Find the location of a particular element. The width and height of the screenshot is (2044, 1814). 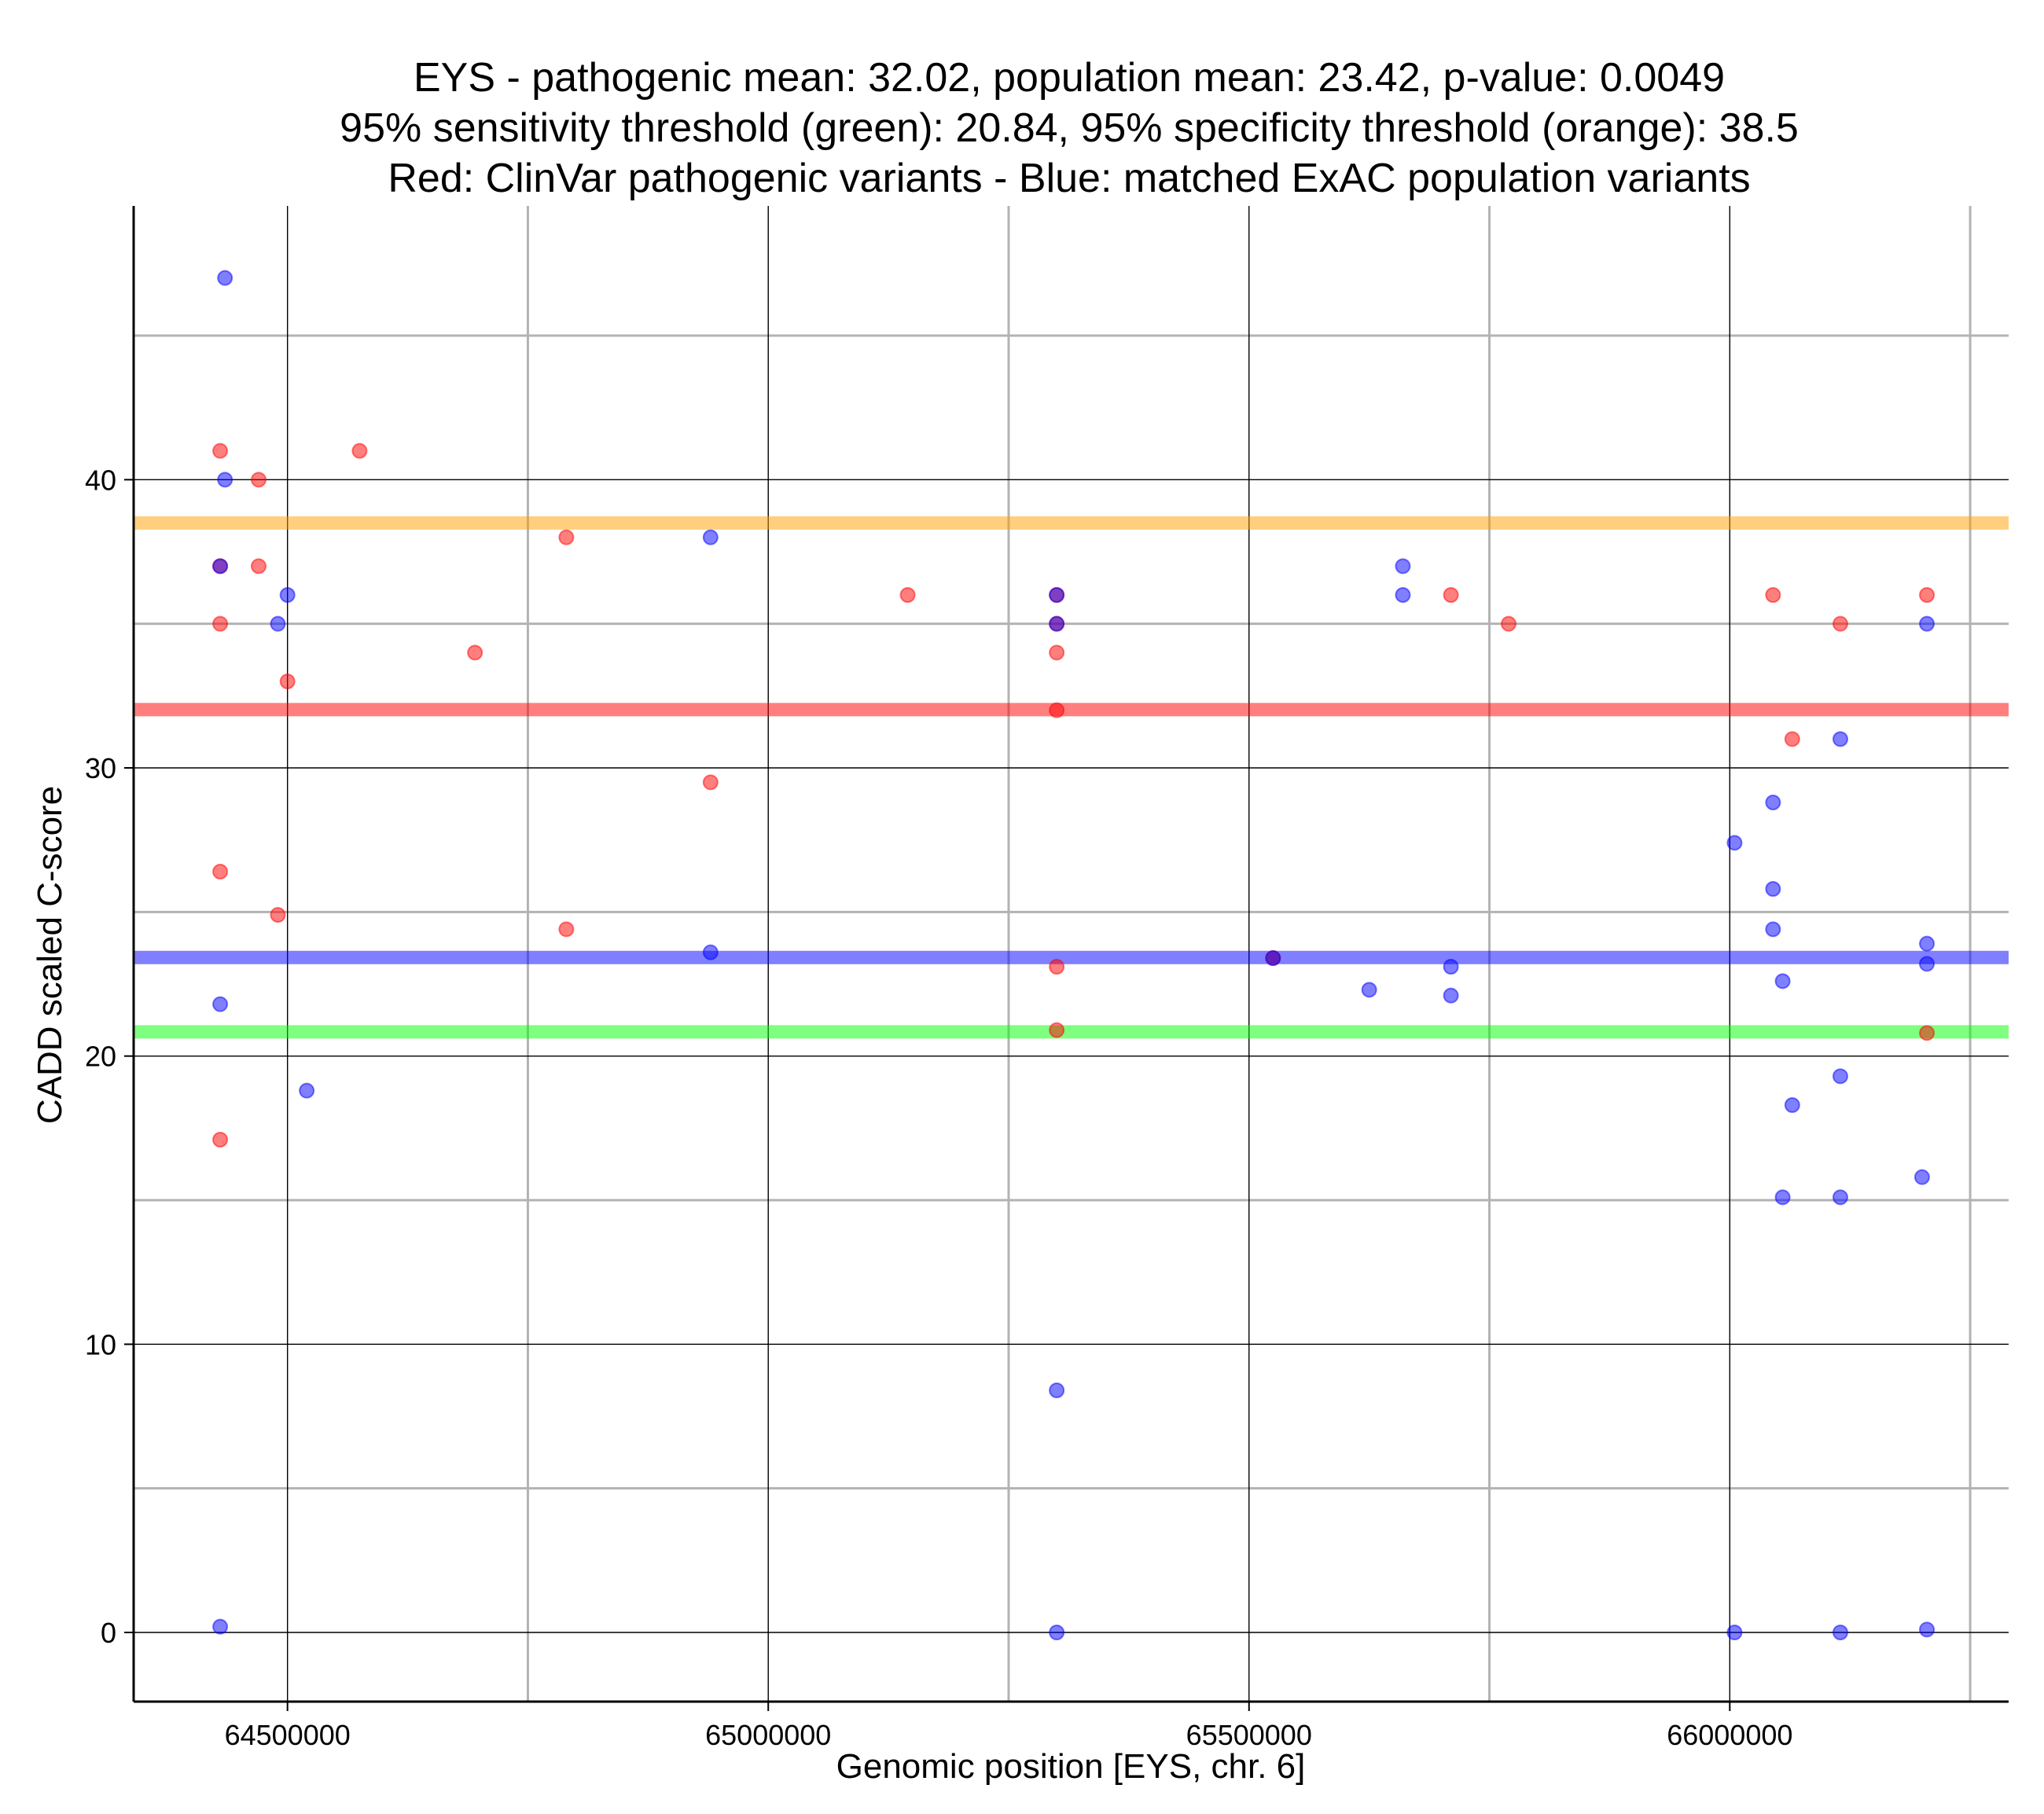

x-tick-label: 64500000 is located at coordinates (288, 1735).